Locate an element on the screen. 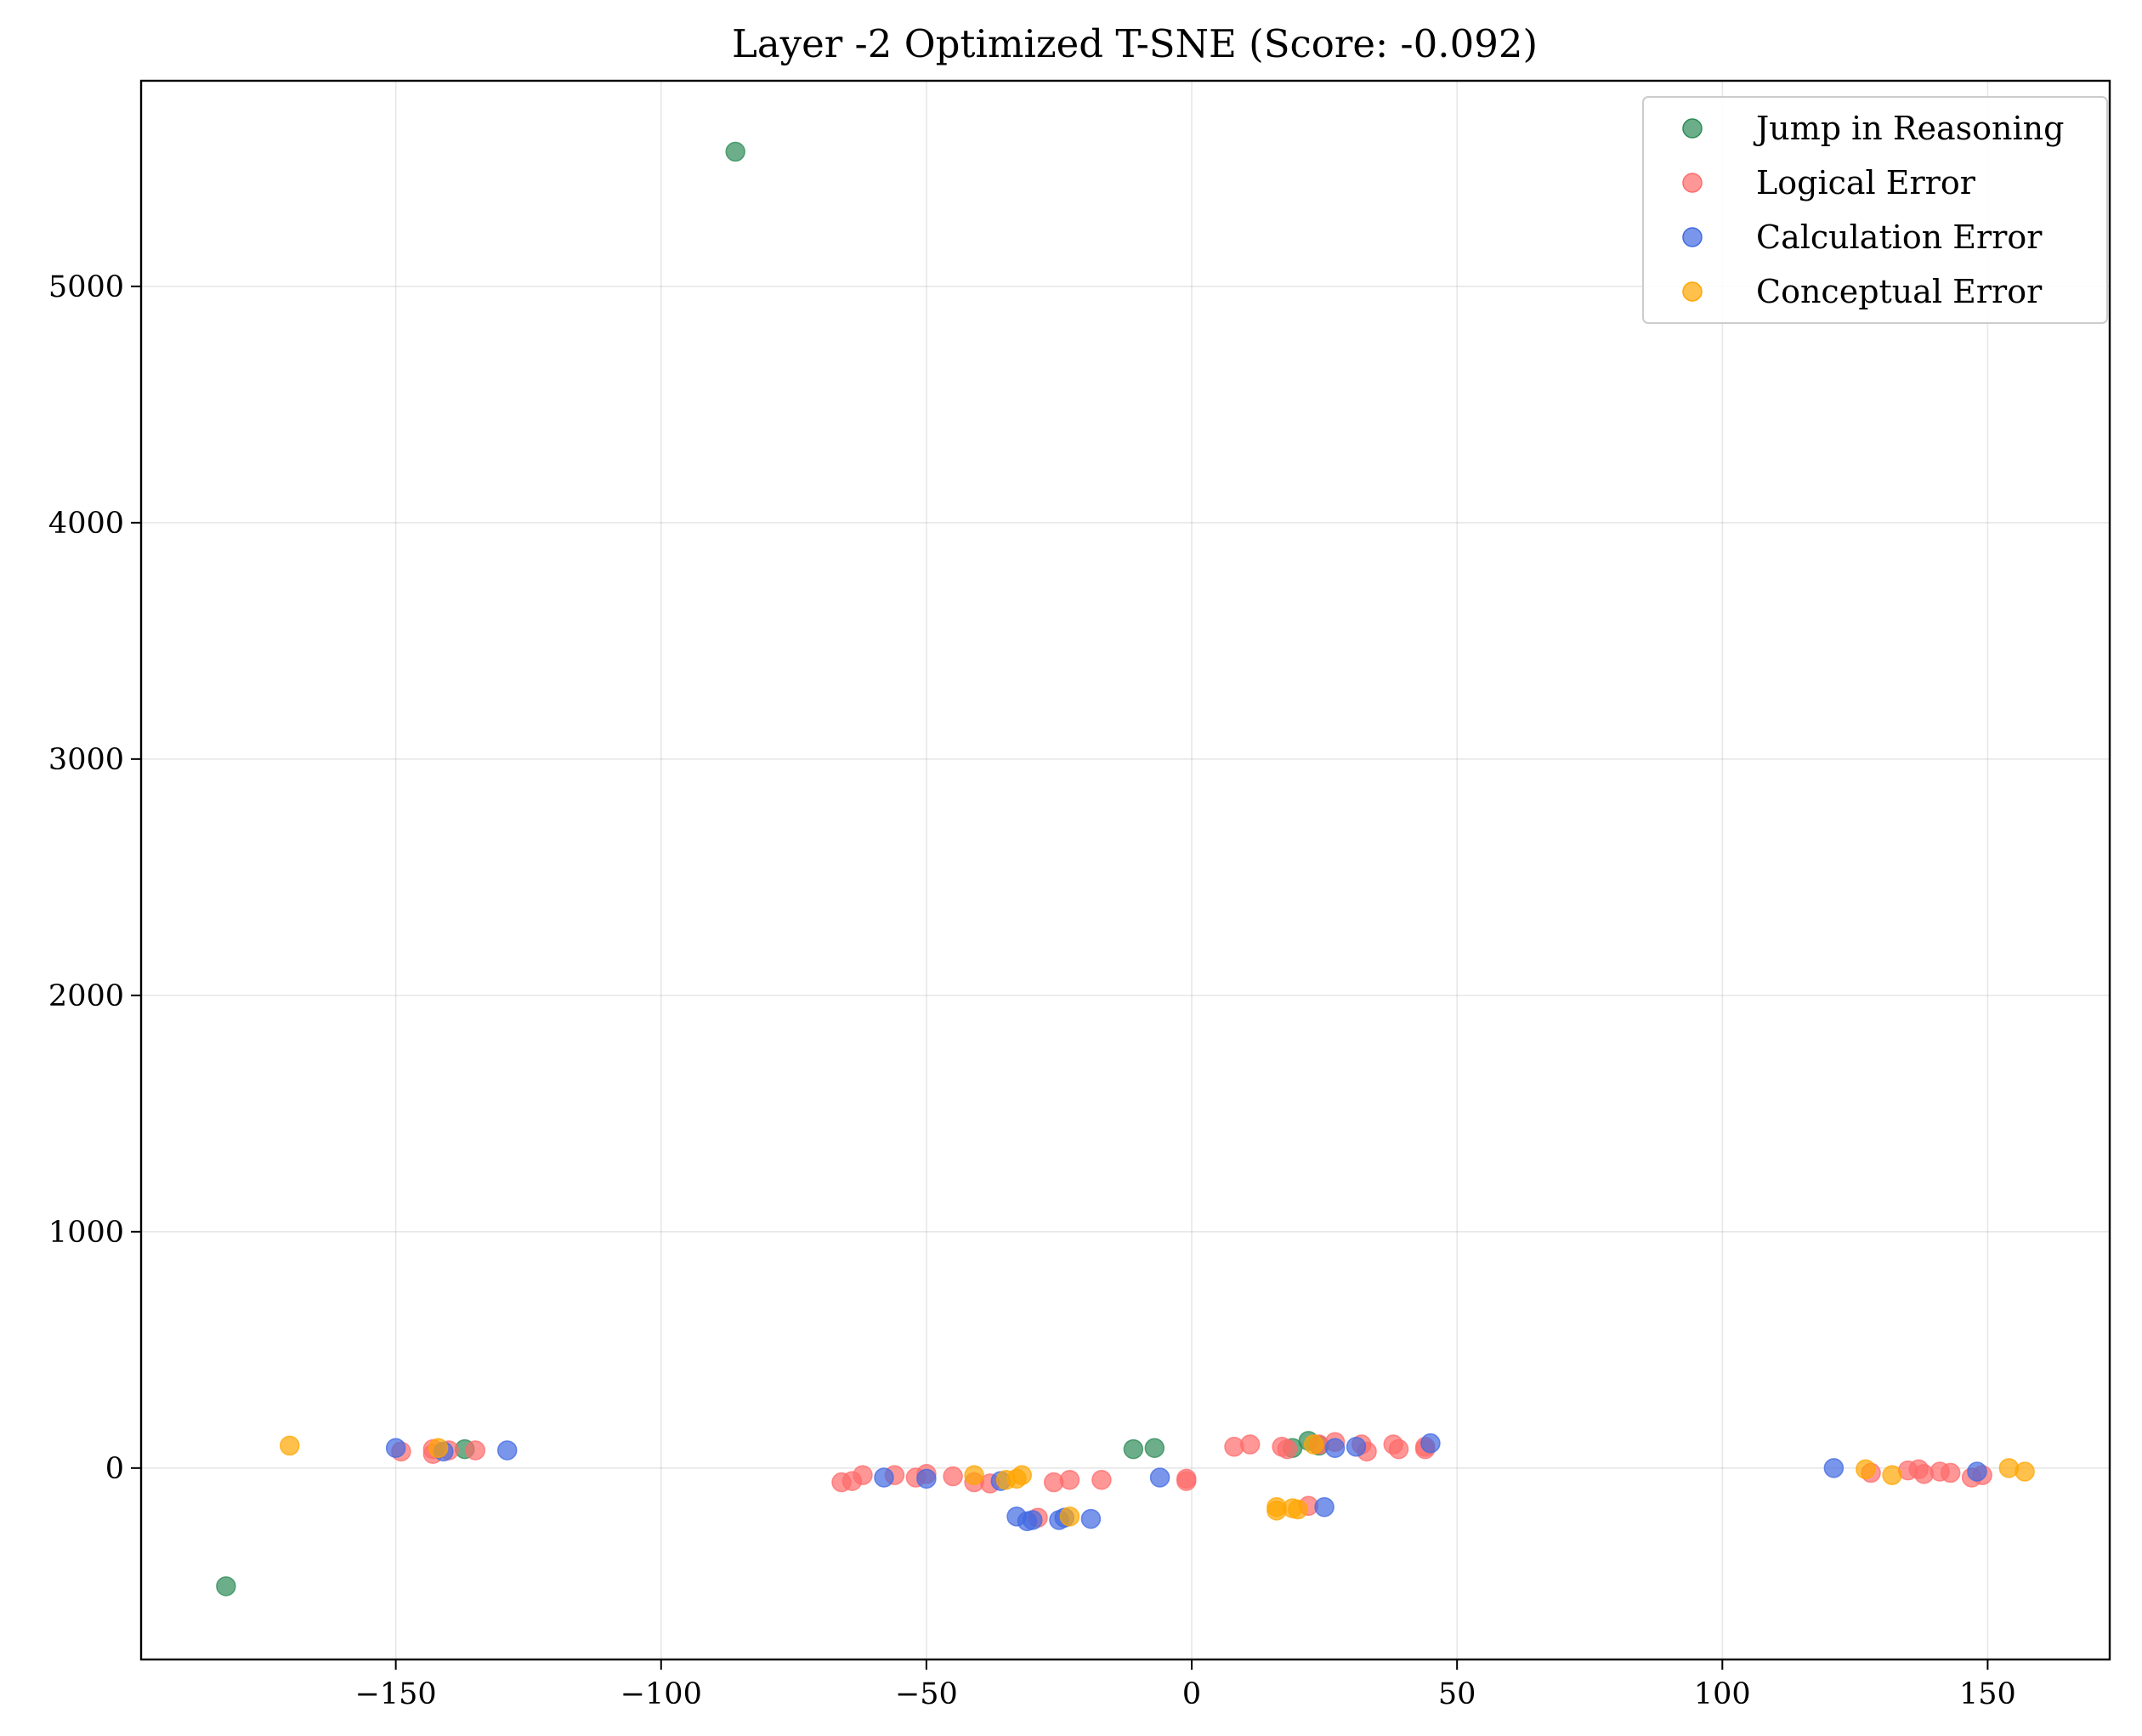 The image size is (2142, 1736). y-tick-label: 4000 is located at coordinates (86, 524).